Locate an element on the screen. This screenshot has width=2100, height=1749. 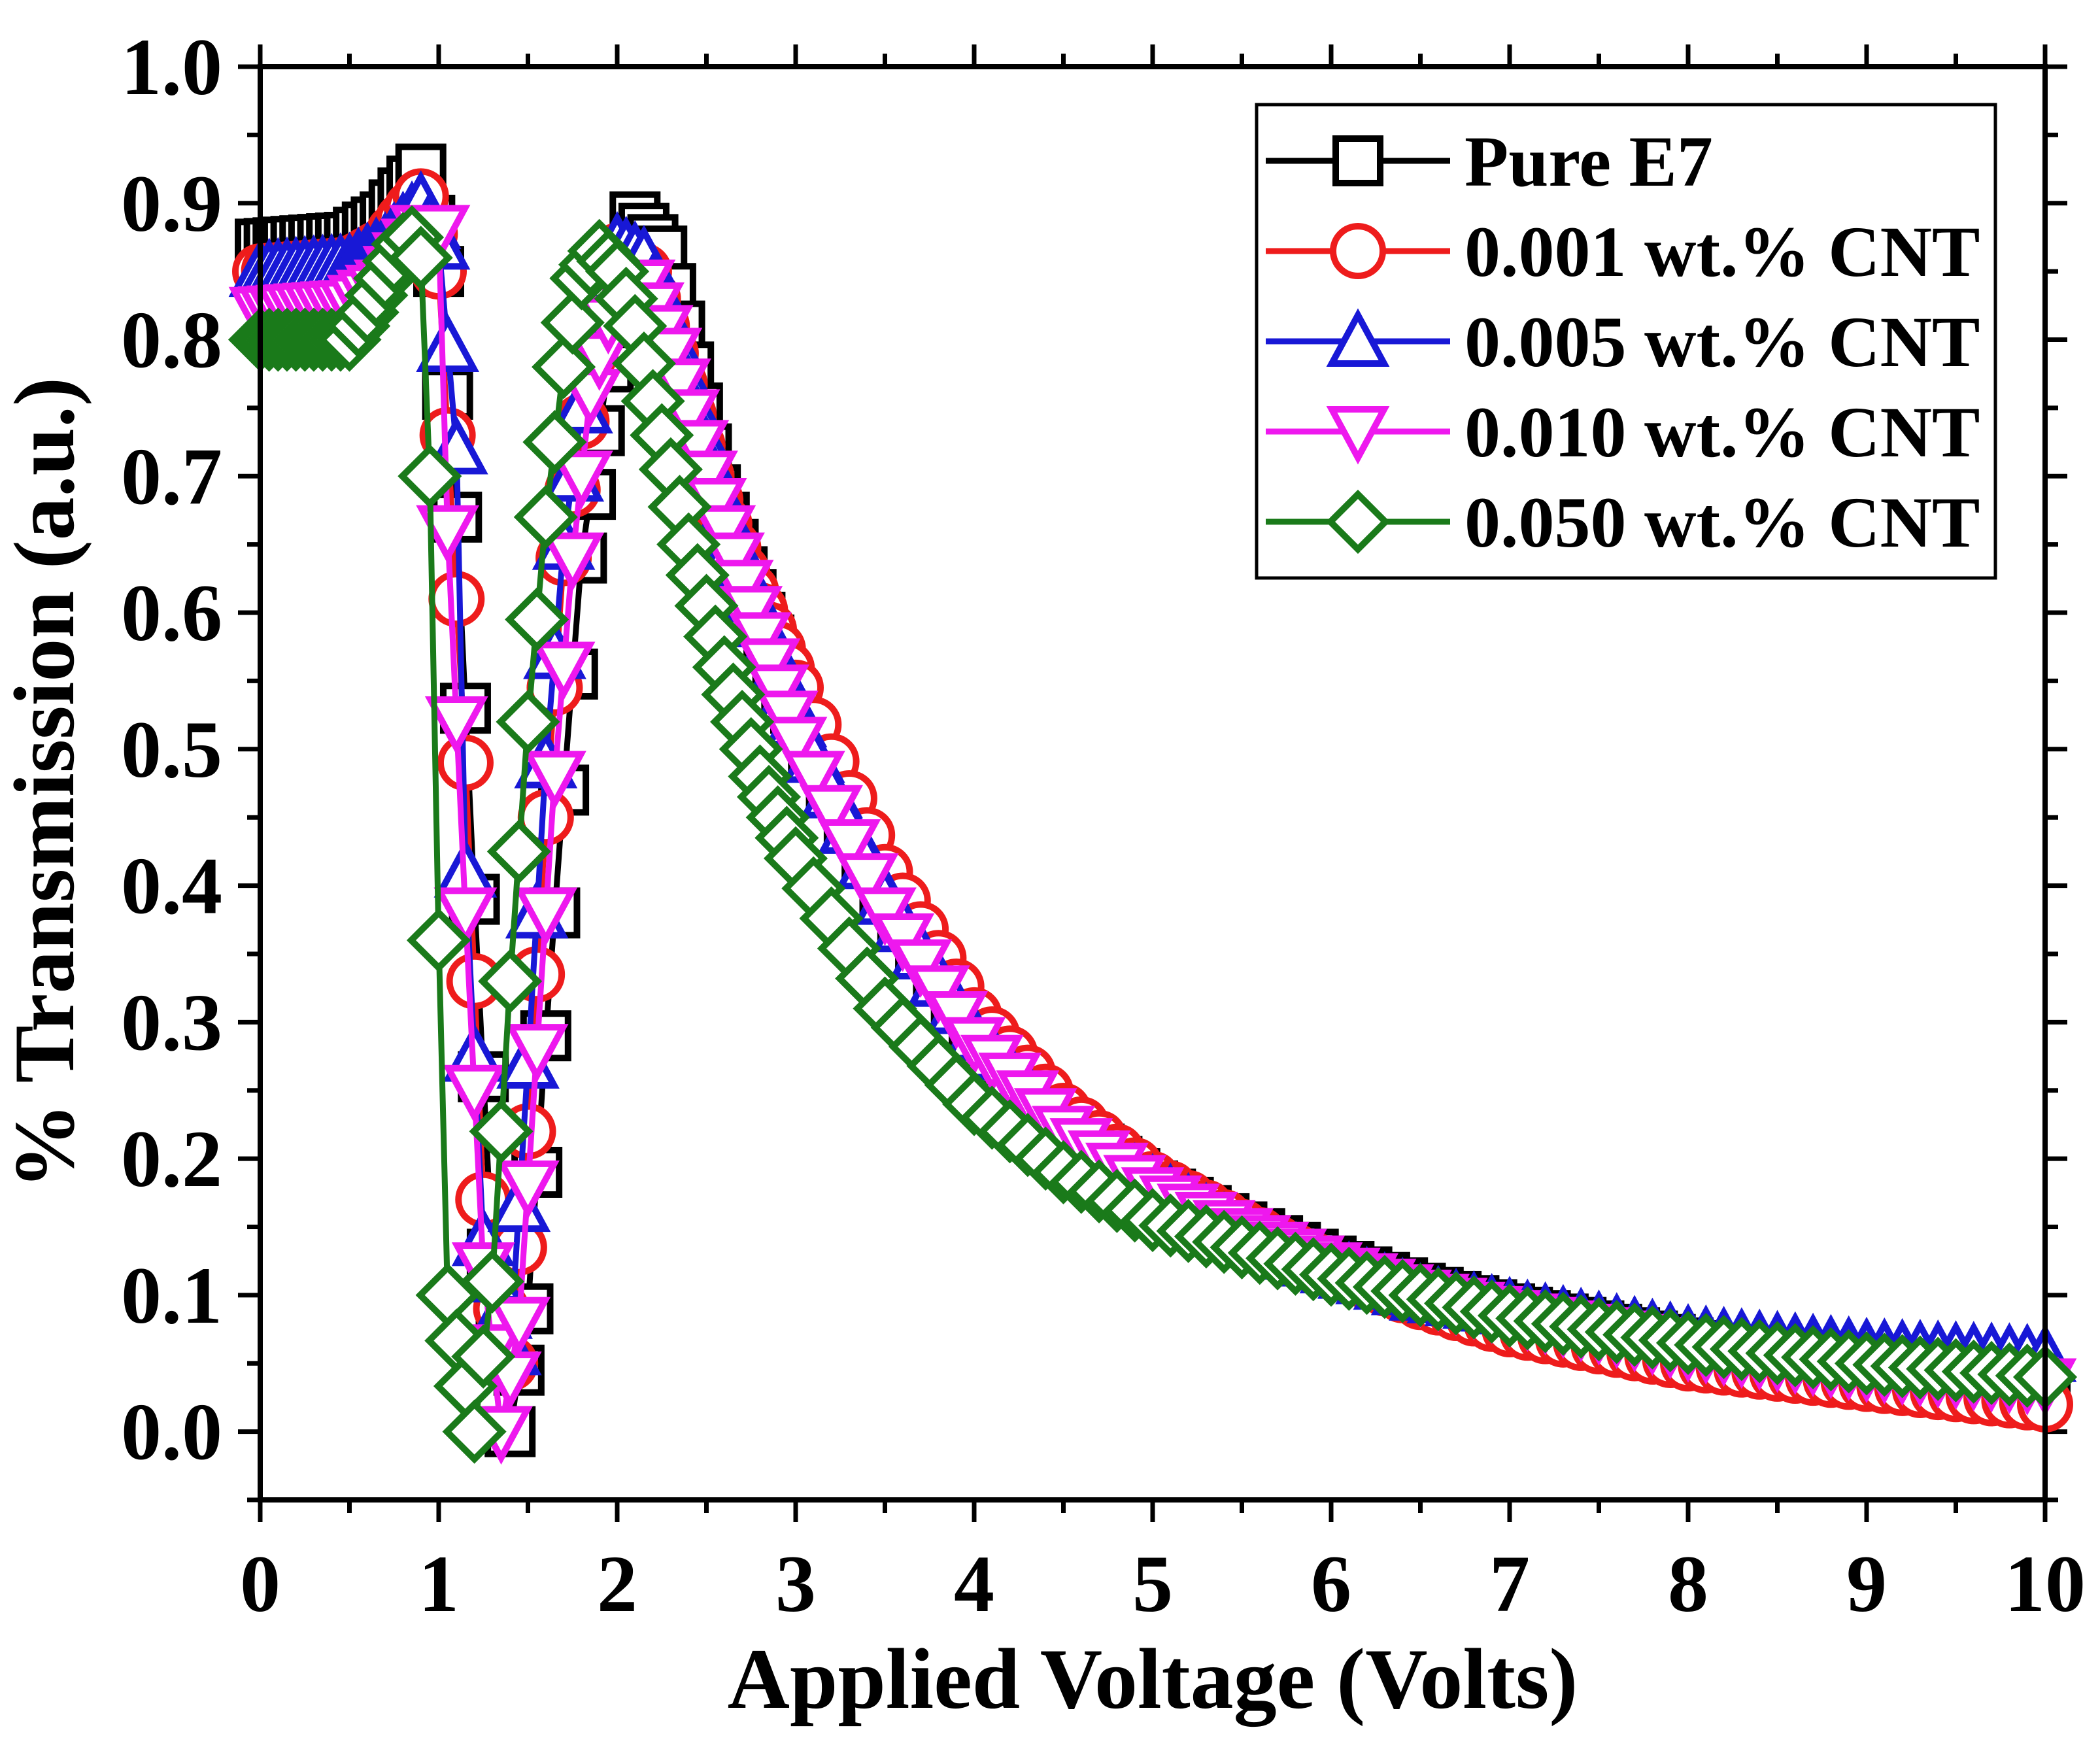
y-tick-label: 0.9 is located at coordinates (171, 203).